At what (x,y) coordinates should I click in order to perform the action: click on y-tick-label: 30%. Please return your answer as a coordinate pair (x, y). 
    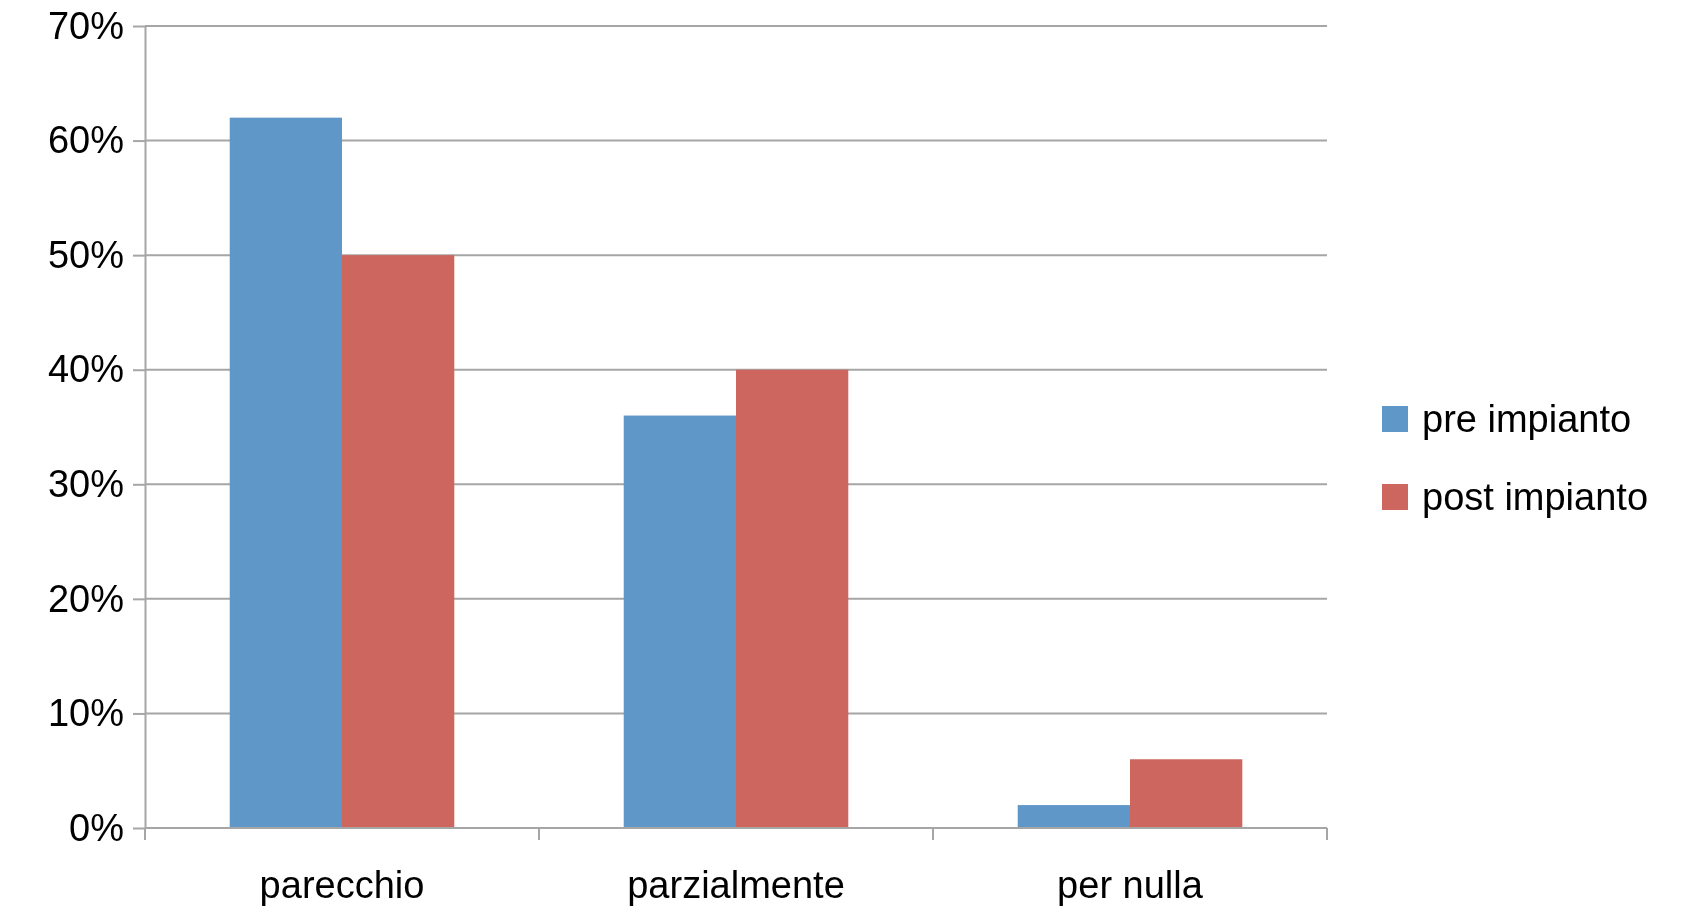
    Looking at the image, I should click on (85, 483).